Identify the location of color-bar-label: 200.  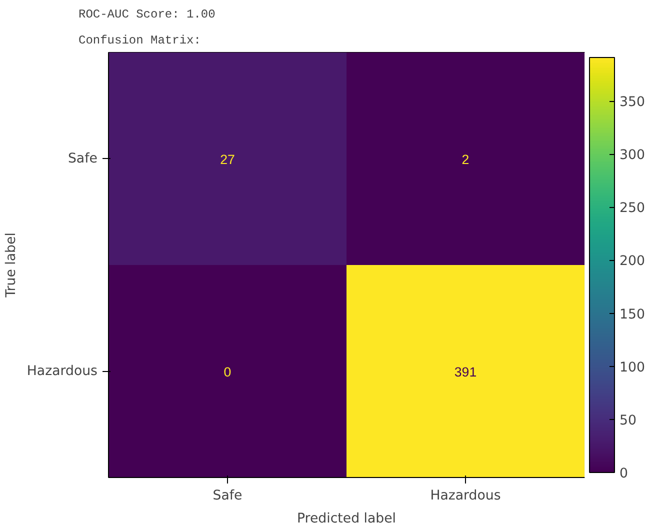
(632, 262).